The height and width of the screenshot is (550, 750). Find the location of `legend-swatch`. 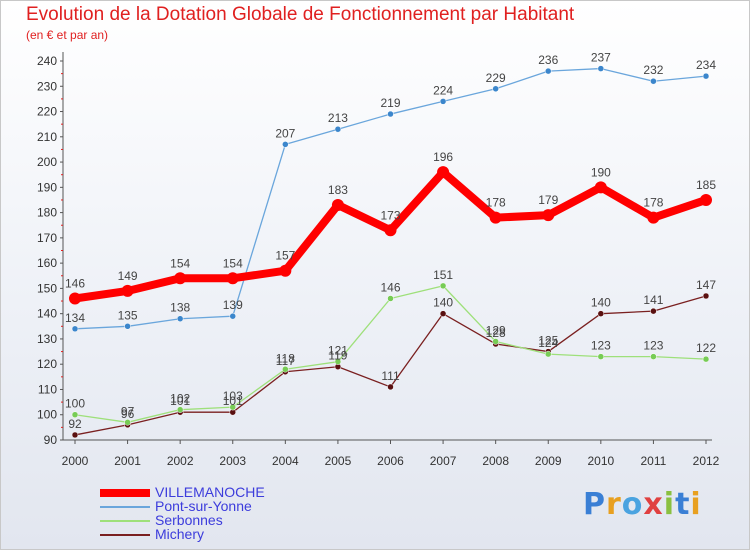

legend-swatch is located at coordinates (125, 507).